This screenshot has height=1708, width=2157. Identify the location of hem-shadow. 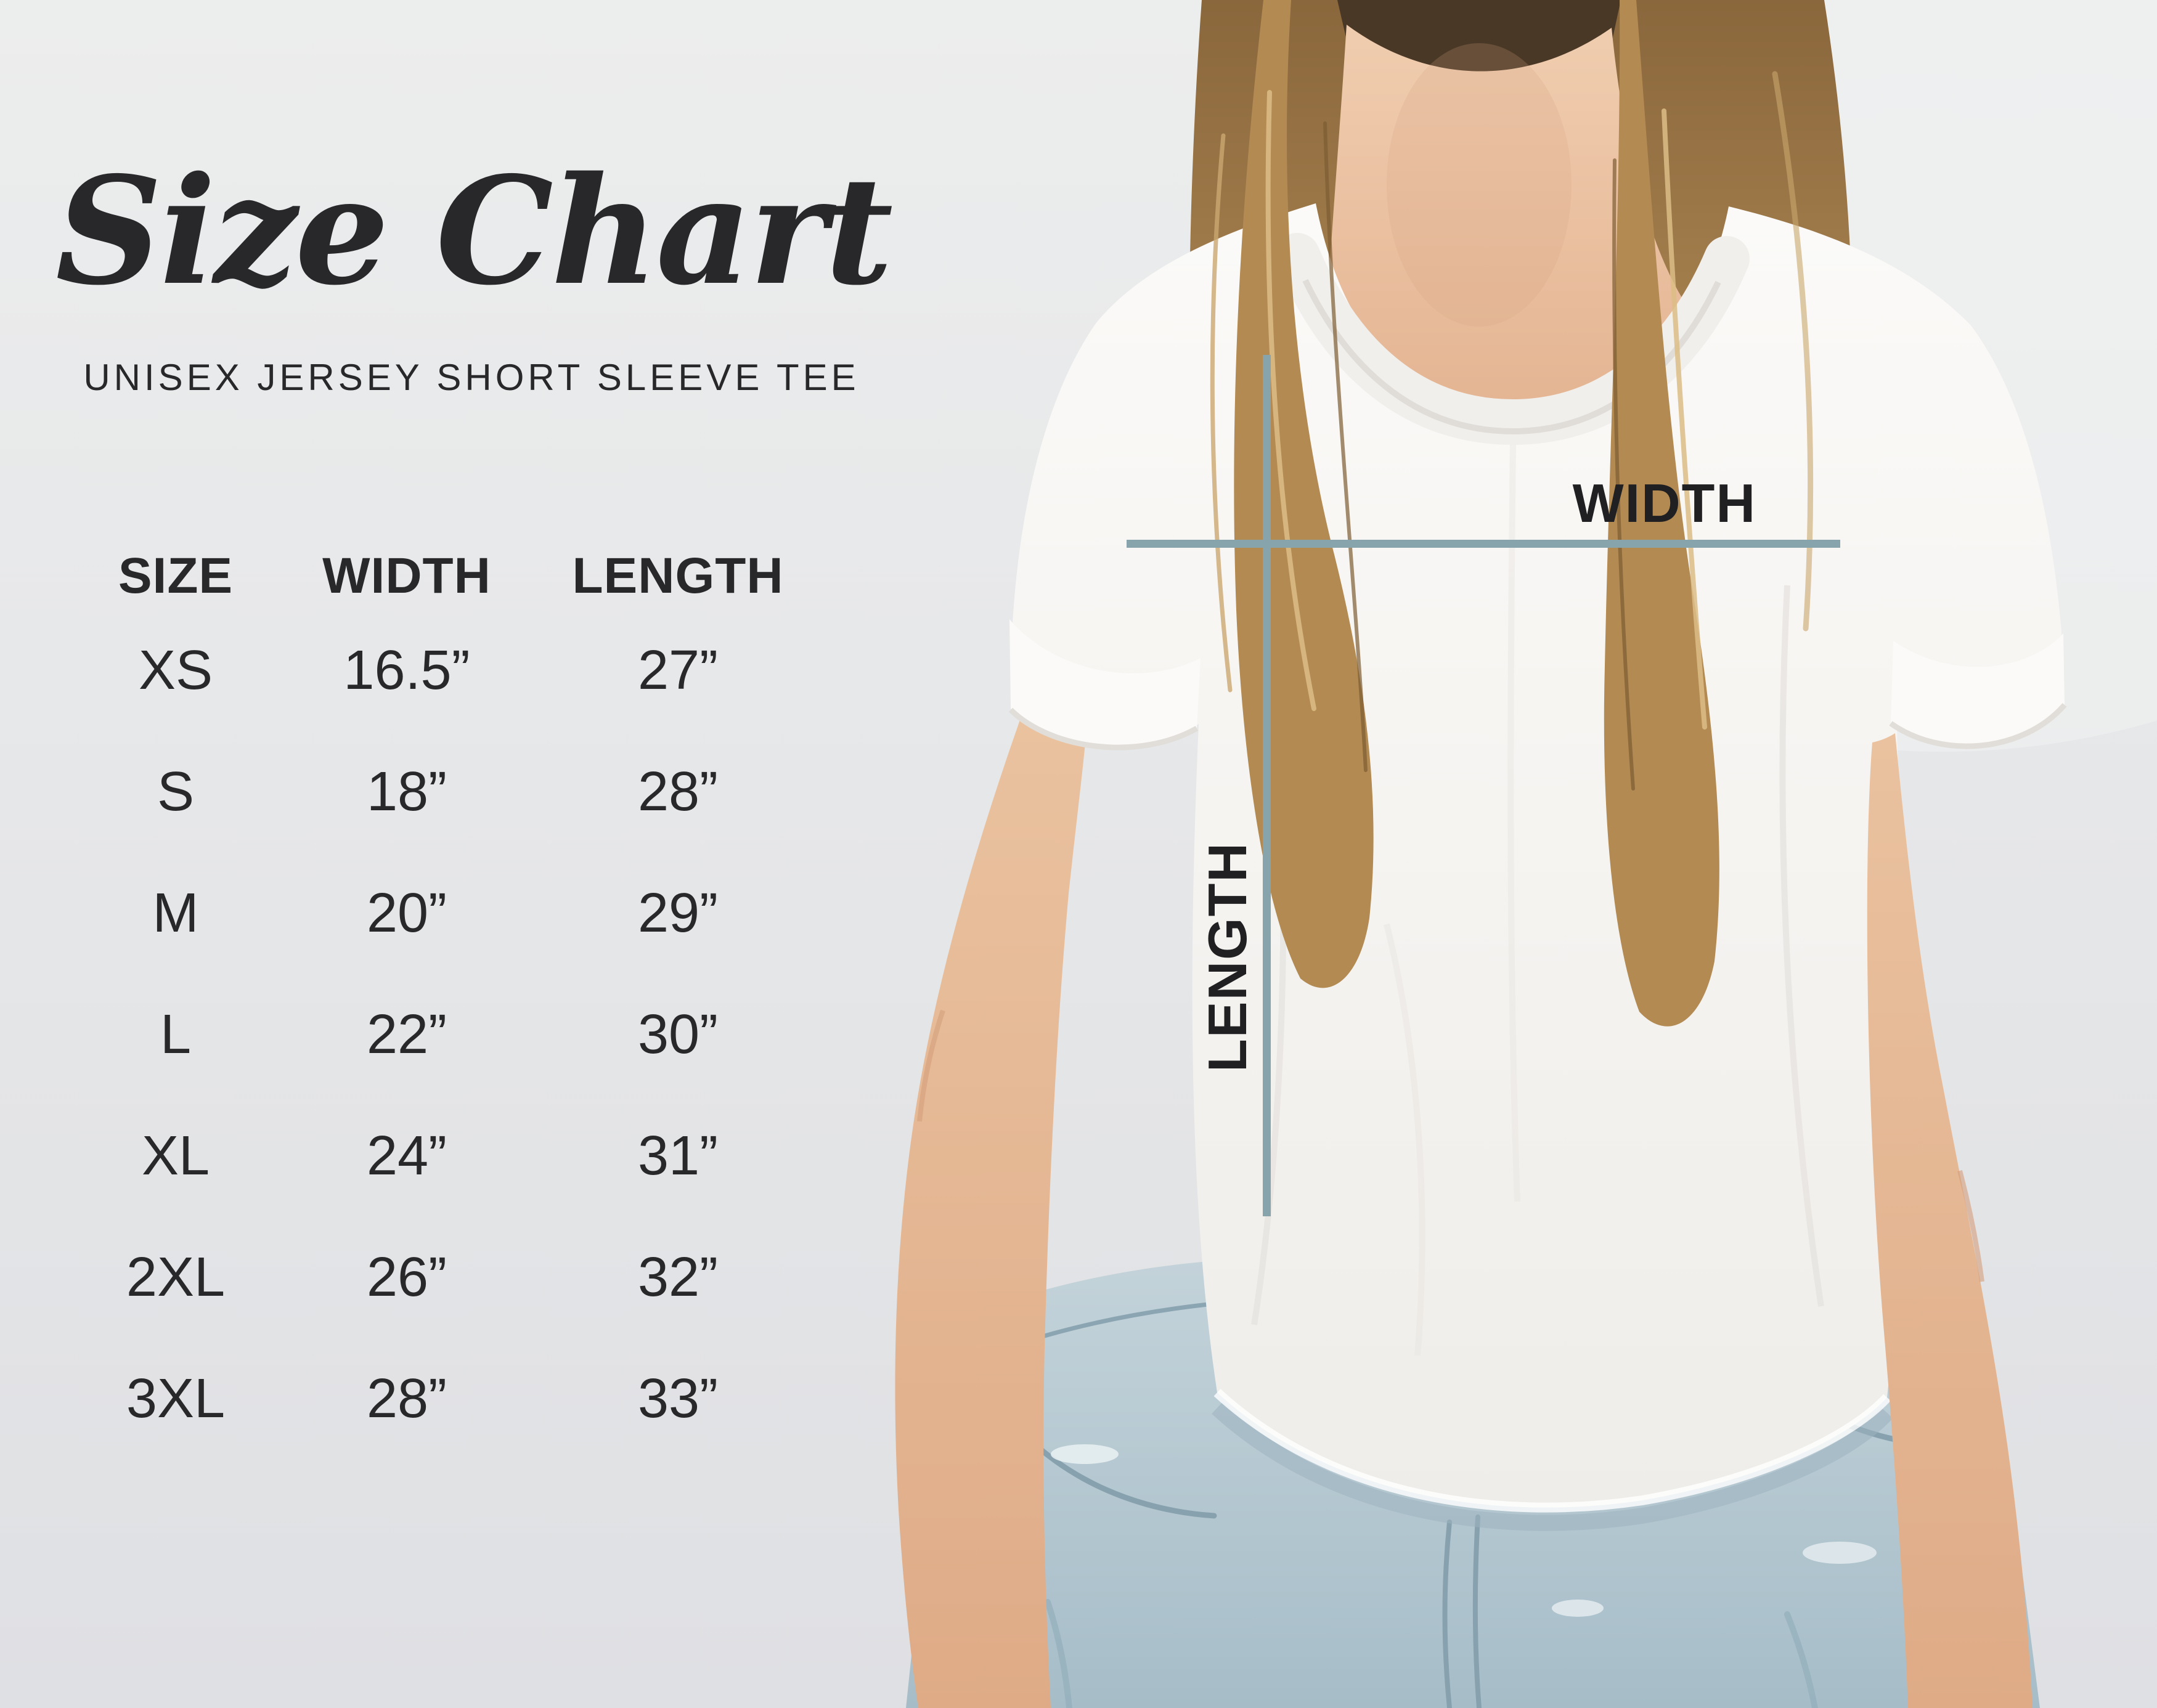
(1552, 1466).